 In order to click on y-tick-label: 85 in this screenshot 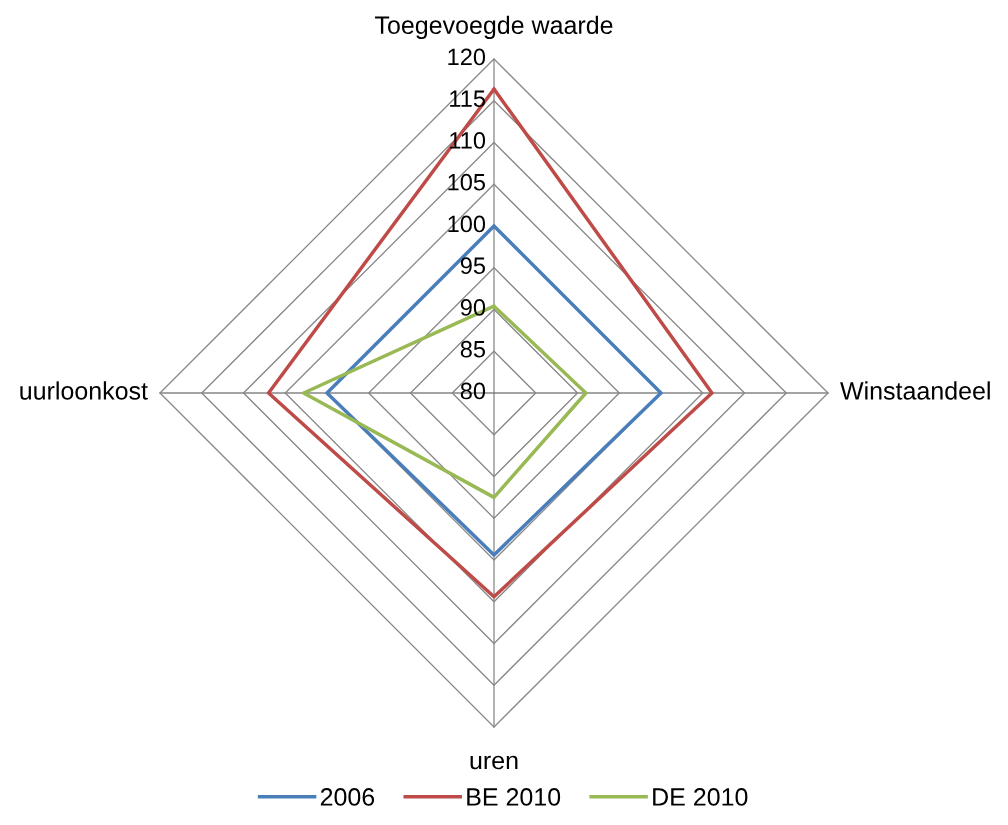, I will do `click(473, 349)`.